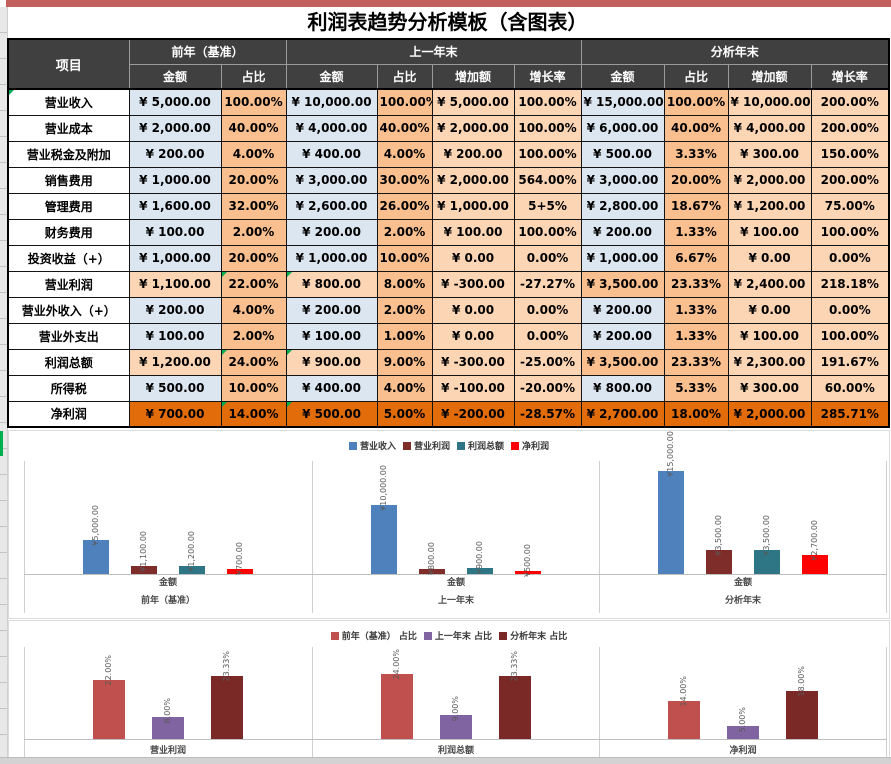 This screenshot has height=764, width=891. I want to click on cell: 218.18%, so click(850, 284).